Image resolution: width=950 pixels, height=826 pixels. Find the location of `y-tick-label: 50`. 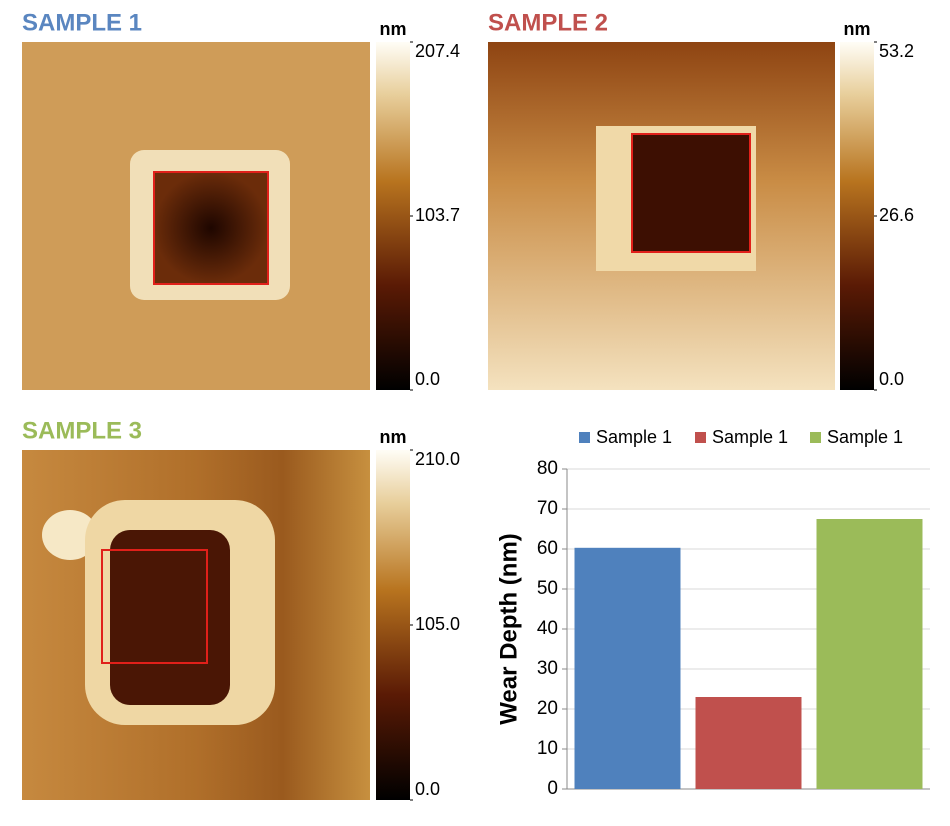

y-tick-label: 50 is located at coordinates (547, 588).